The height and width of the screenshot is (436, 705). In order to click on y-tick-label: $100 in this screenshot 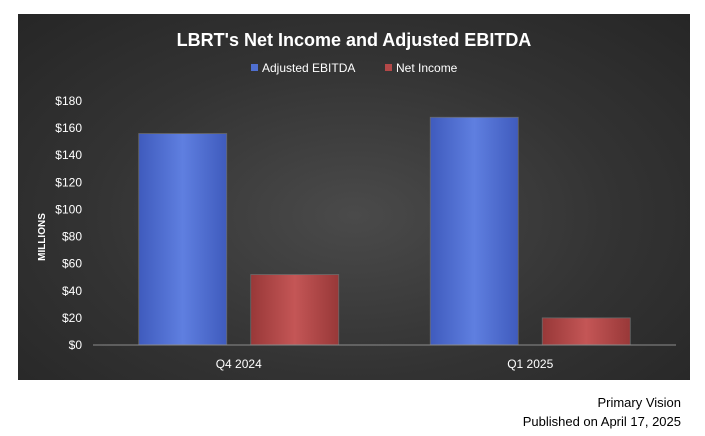, I will do `click(68, 209)`.